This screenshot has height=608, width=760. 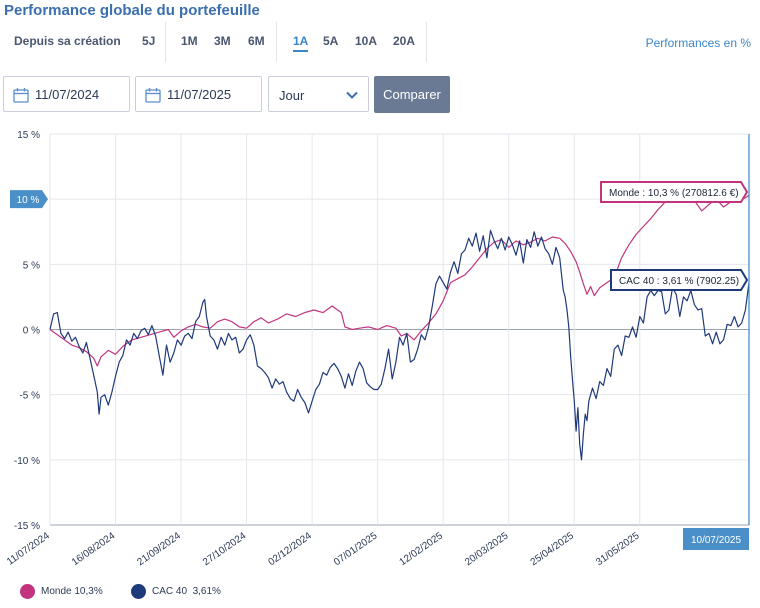 What do you see at coordinates (56, 591) in the screenshot?
I see `legend-label: Monde` at bounding box center [56, 591].